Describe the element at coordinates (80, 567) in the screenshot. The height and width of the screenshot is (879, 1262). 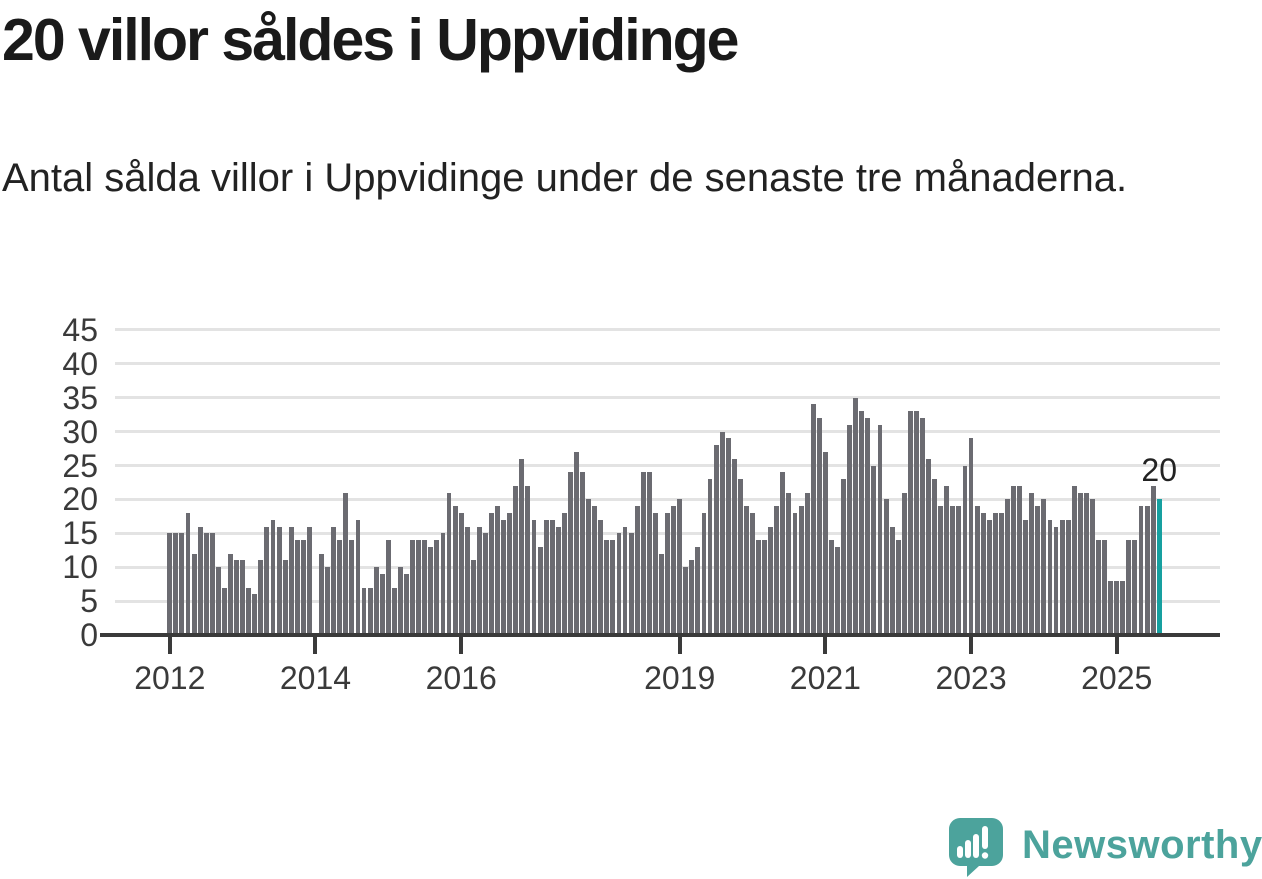
I see `y-axis-tick-label: 10` at that location.